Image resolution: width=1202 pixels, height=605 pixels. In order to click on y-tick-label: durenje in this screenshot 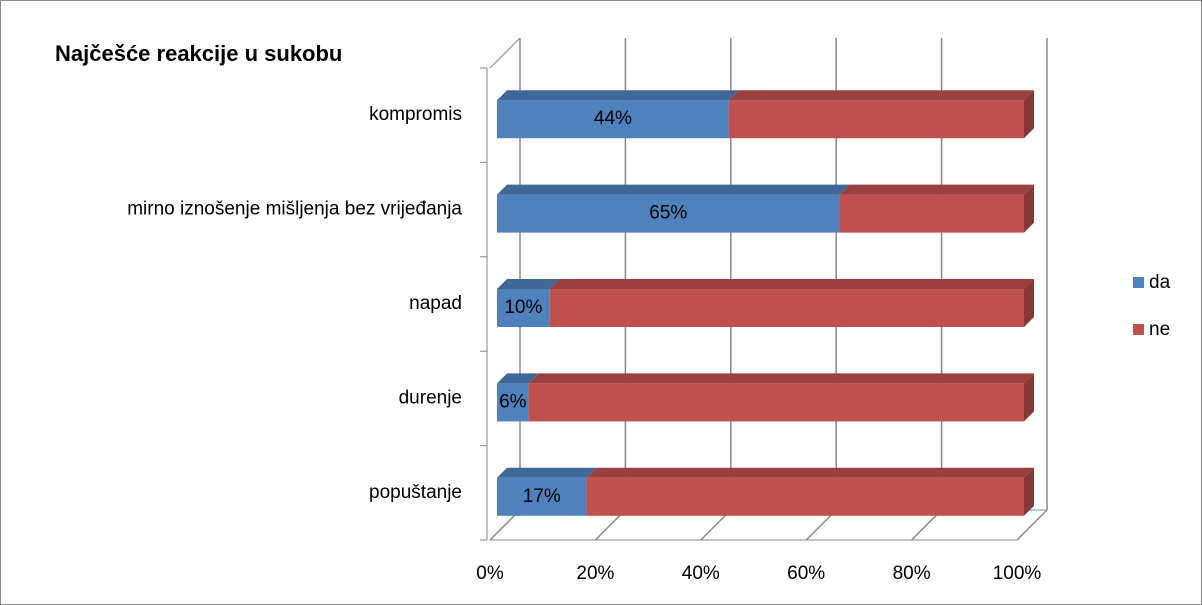, I will do `click(430, 397)`.